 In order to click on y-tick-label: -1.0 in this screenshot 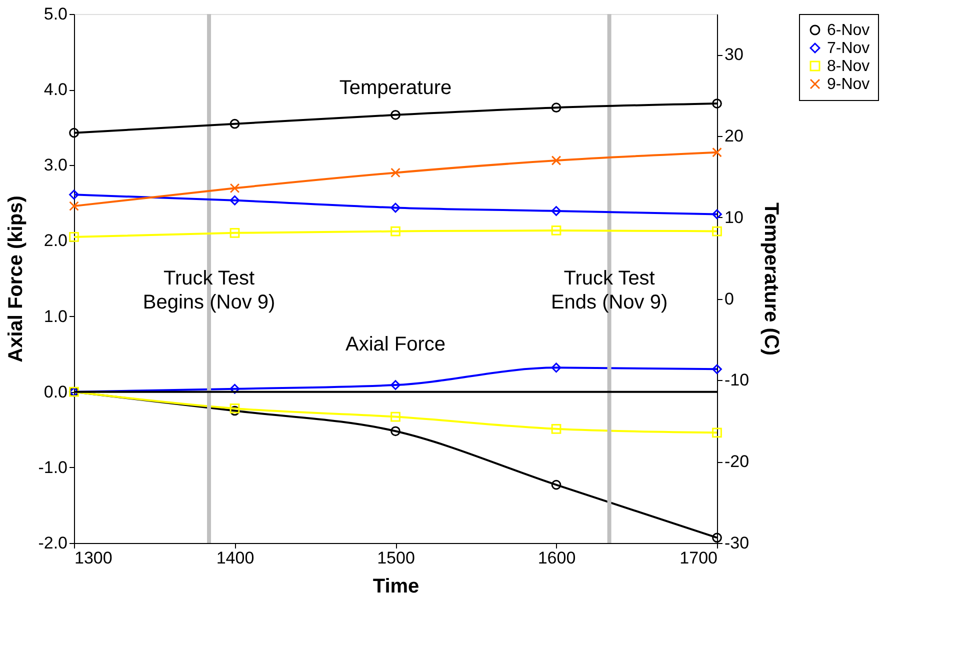, I will do `click(53, 467)`.